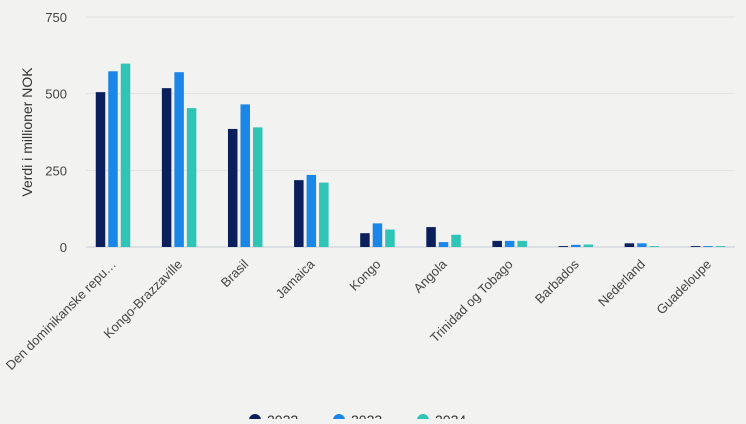  Describe the element at coordinates (366, 418) in the screenshot. I see `legend-label-2023: 2023` at that location.